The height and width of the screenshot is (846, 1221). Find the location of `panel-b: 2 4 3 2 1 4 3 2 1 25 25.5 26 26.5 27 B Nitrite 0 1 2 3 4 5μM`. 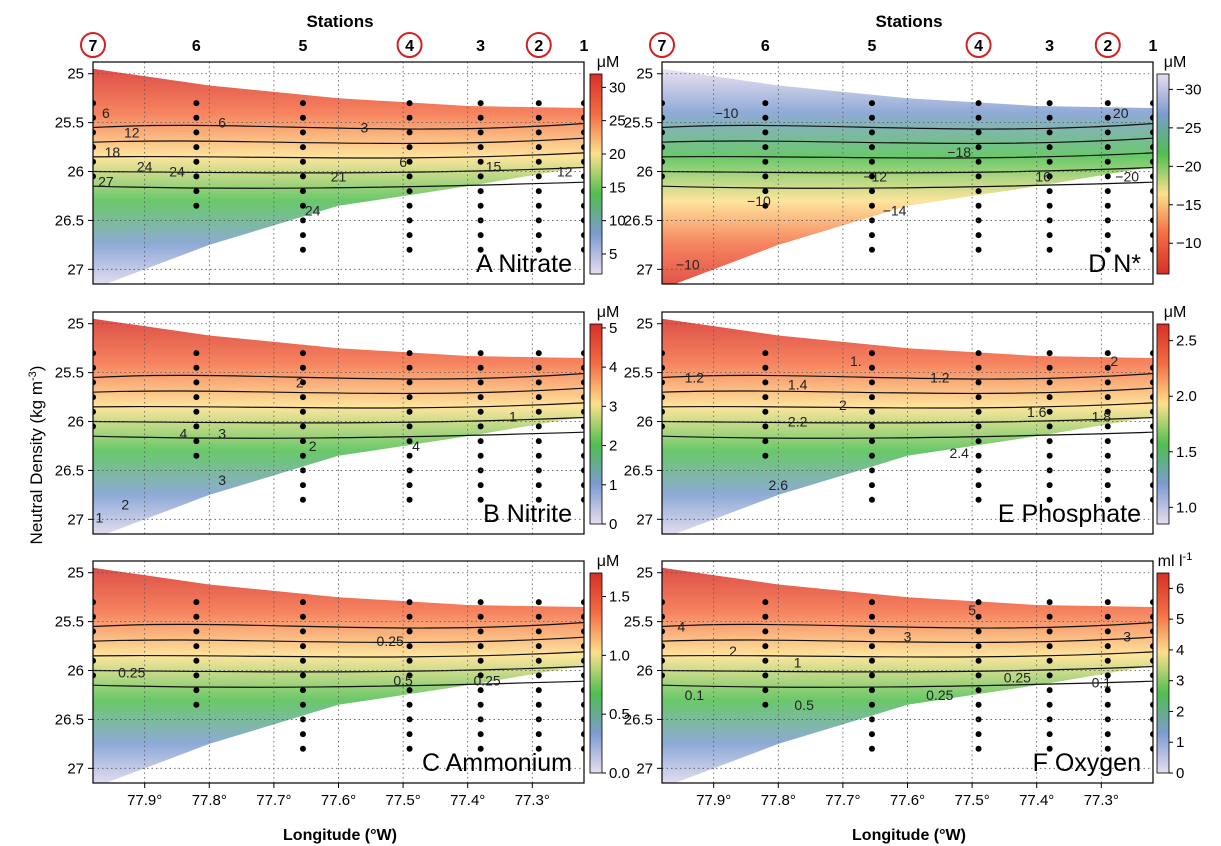

panel-b: 2 4 3 2 1 4 3 2 1 25 25.5 26 26.5 27 B Nitrite 0 1 2 3 4 5μM is located at coordinates (337, 419).